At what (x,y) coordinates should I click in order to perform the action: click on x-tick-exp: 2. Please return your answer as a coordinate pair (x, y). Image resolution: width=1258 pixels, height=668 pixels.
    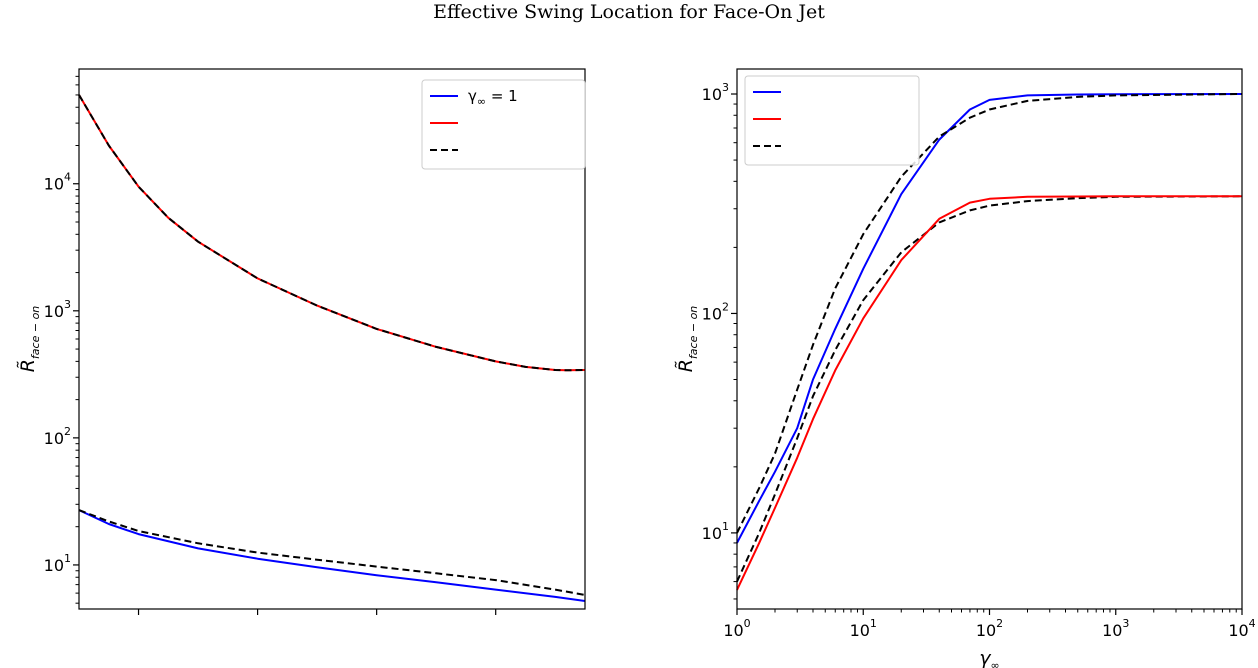
    Looking at the image, I should click on (999, 623).